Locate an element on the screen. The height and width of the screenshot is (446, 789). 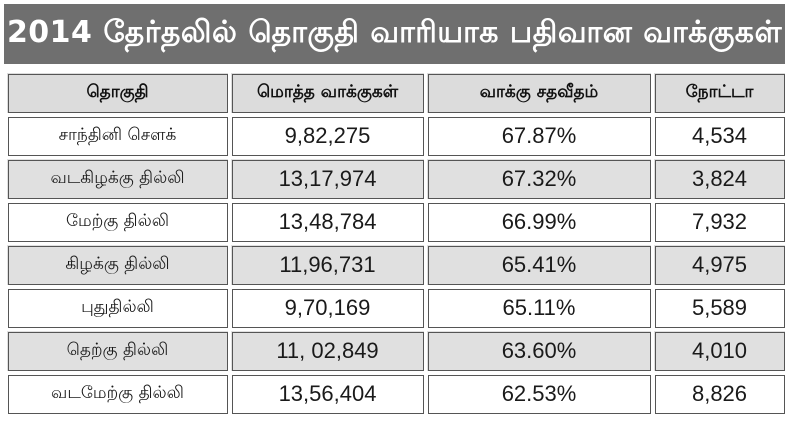
cell-total-votes: 9,70,169 is located at coordinates (327, 308).